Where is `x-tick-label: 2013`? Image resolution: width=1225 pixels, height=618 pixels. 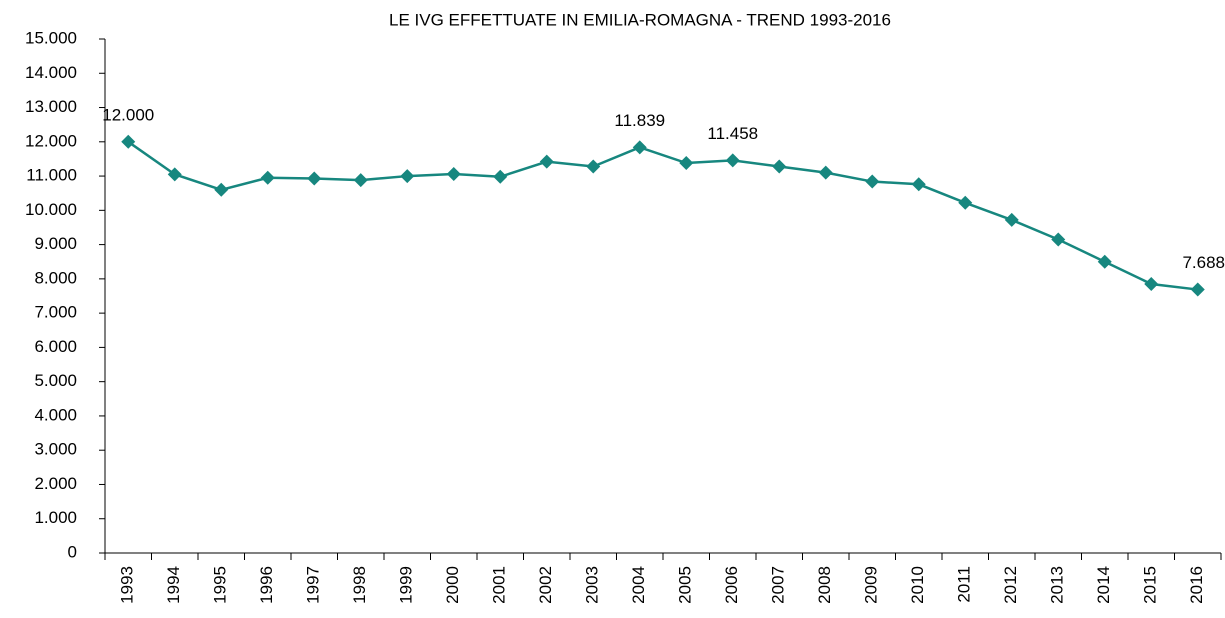
x-tick-label: 2013 is located at coordinates (1057, 585).